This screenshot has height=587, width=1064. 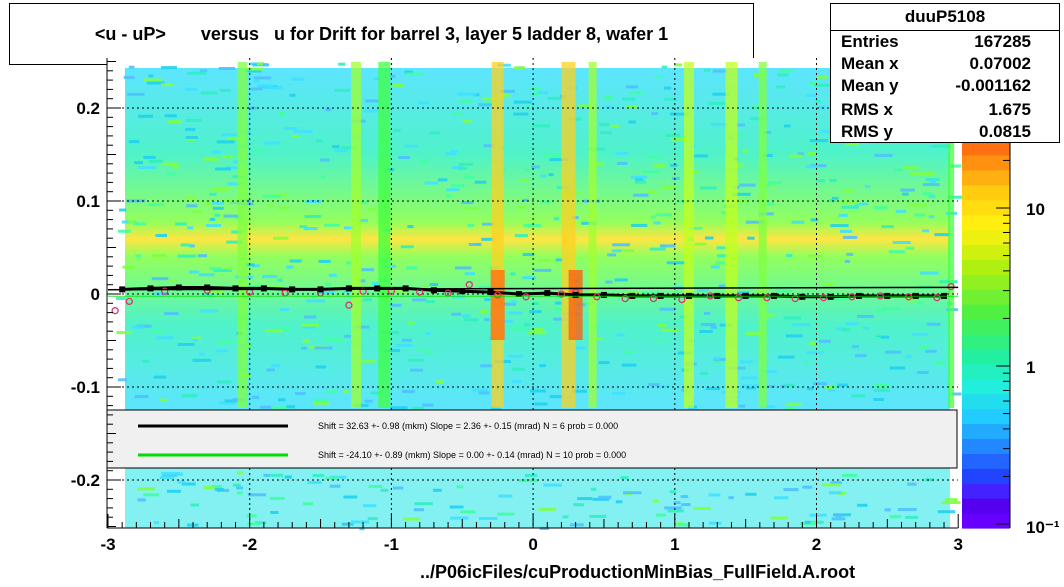 I want to click on stats-value: 0.07002, so click(x=1000, y=63).